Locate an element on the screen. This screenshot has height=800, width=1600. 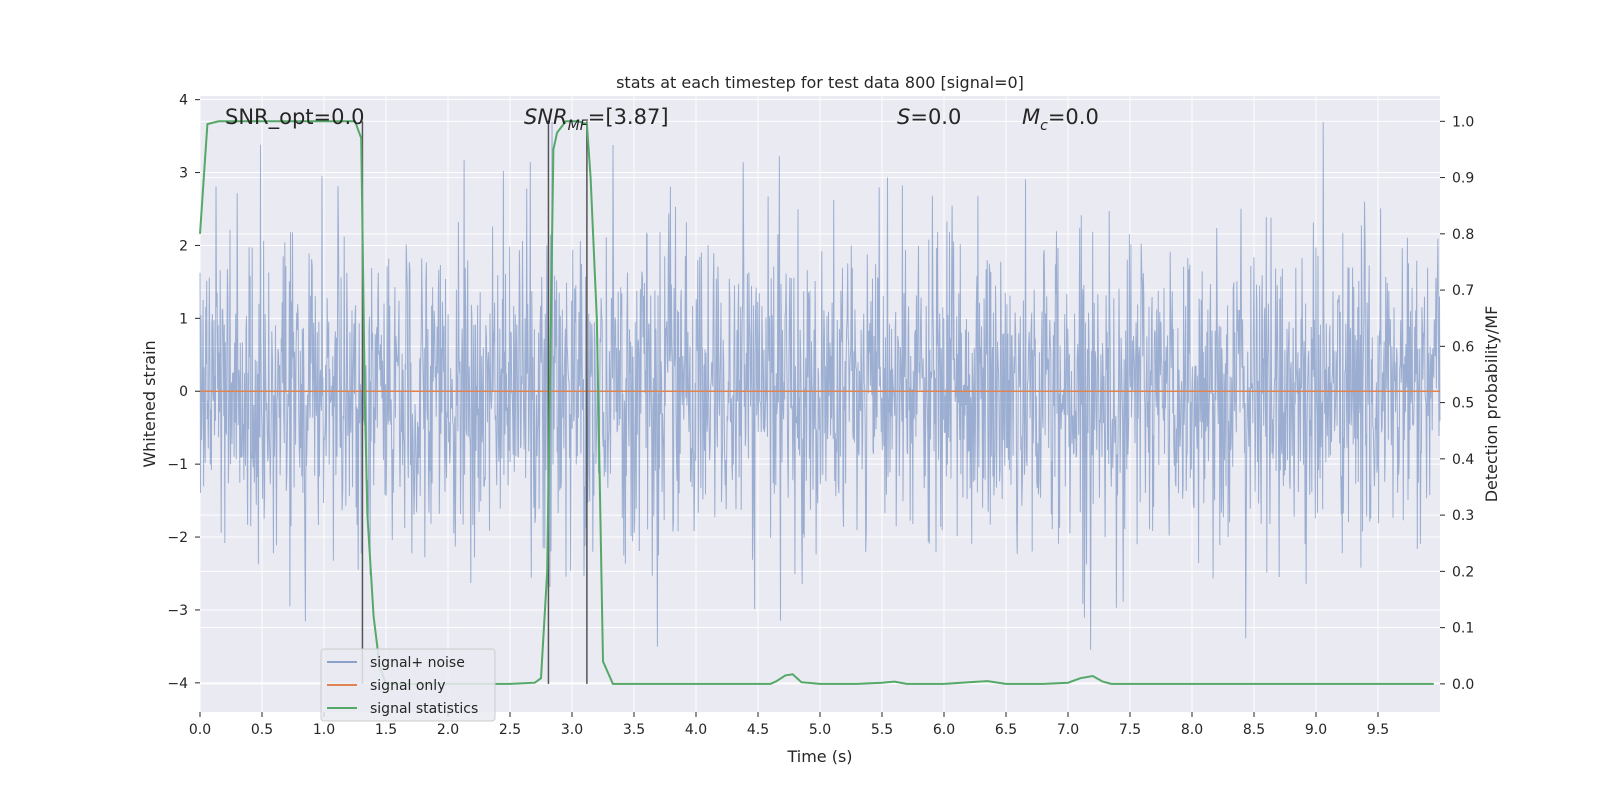
y-left-tick-label-7: 3 is located at coordinates (183, 174).